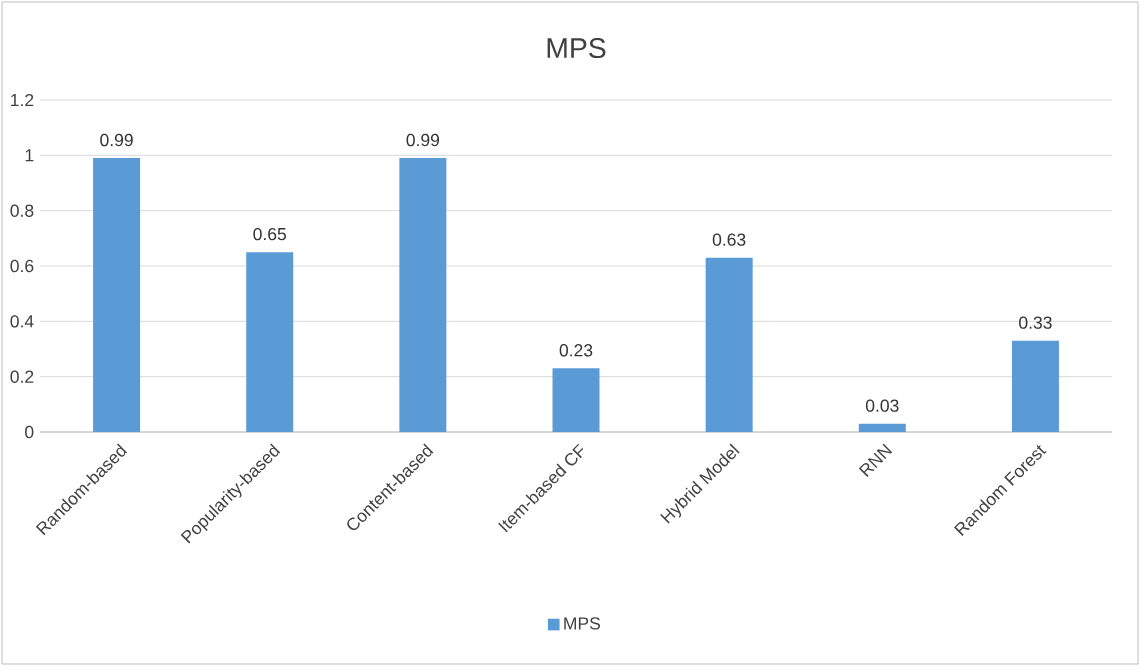 This screenshot has height=666, width=1140. Describe the element at coordinates (22, 321) in the screenshot. I see `y-tick-label: 0.4` at that location.